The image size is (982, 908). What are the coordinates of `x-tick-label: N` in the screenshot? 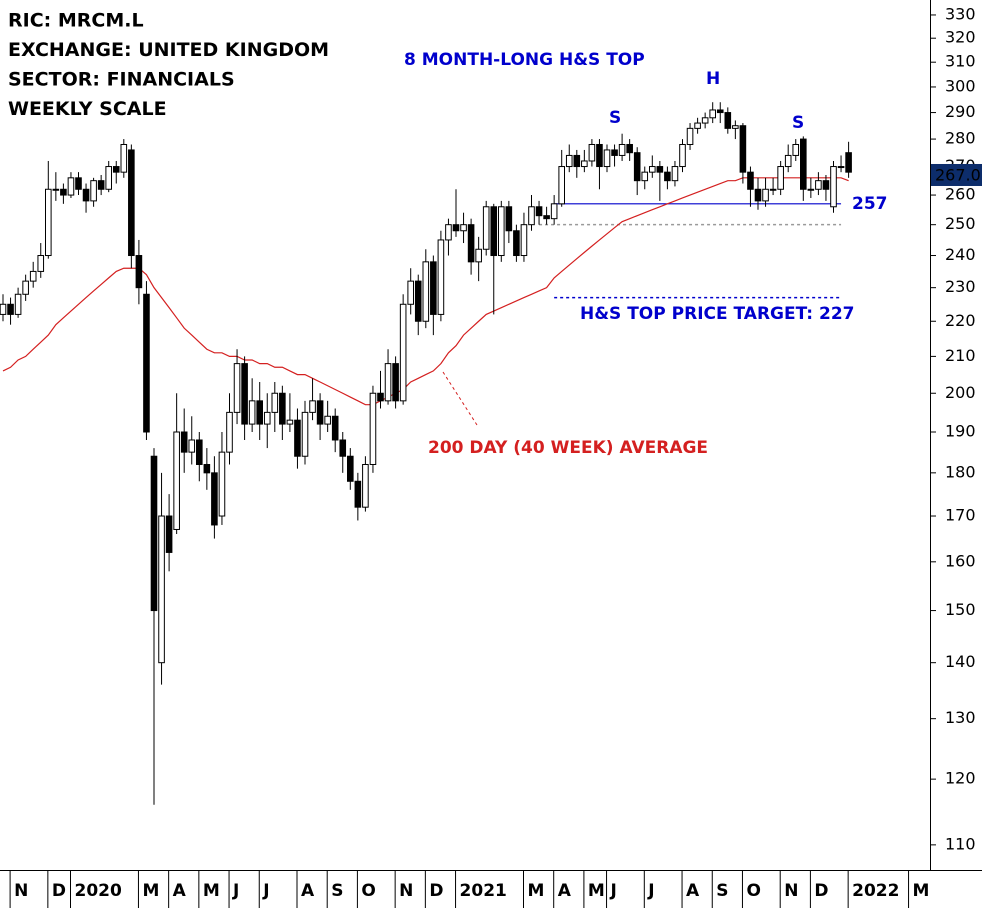 It's located at (21, 891).